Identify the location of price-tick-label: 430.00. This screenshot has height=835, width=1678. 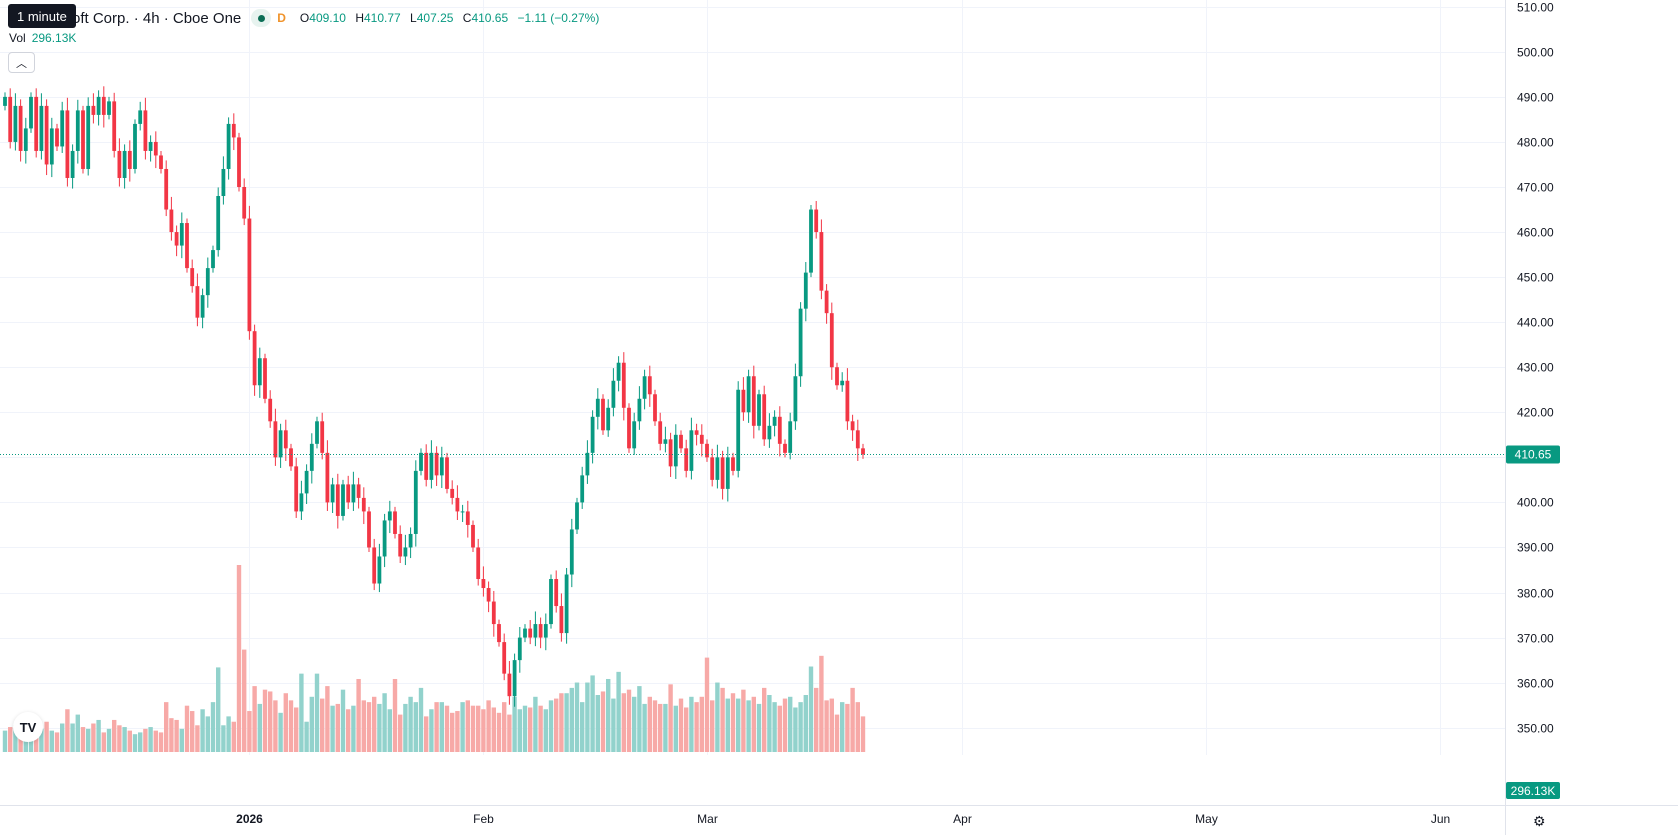
(1535, 368).